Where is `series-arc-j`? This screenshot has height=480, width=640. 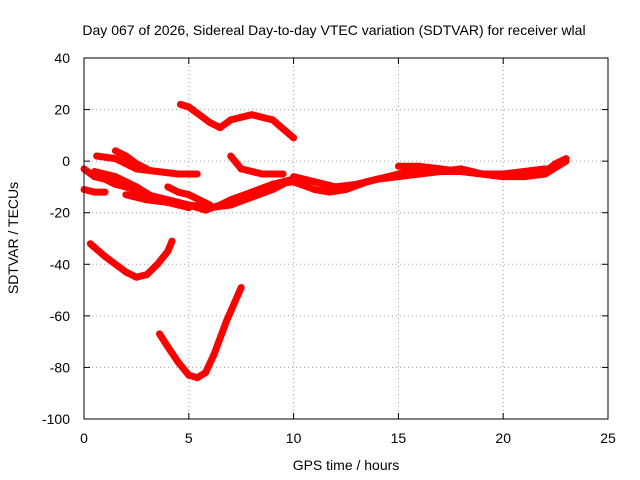 series-arc-j is located at coordinates (255, 165).